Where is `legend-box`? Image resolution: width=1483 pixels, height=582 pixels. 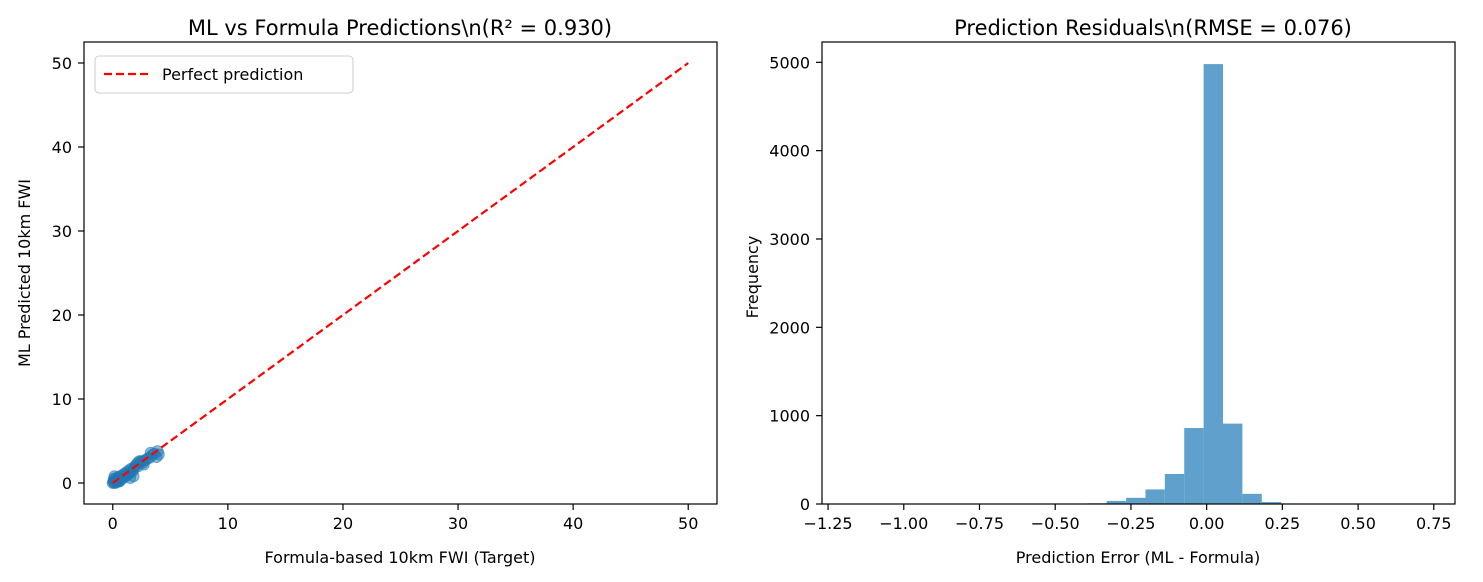
legend-box is located at coordinates (224, 74).